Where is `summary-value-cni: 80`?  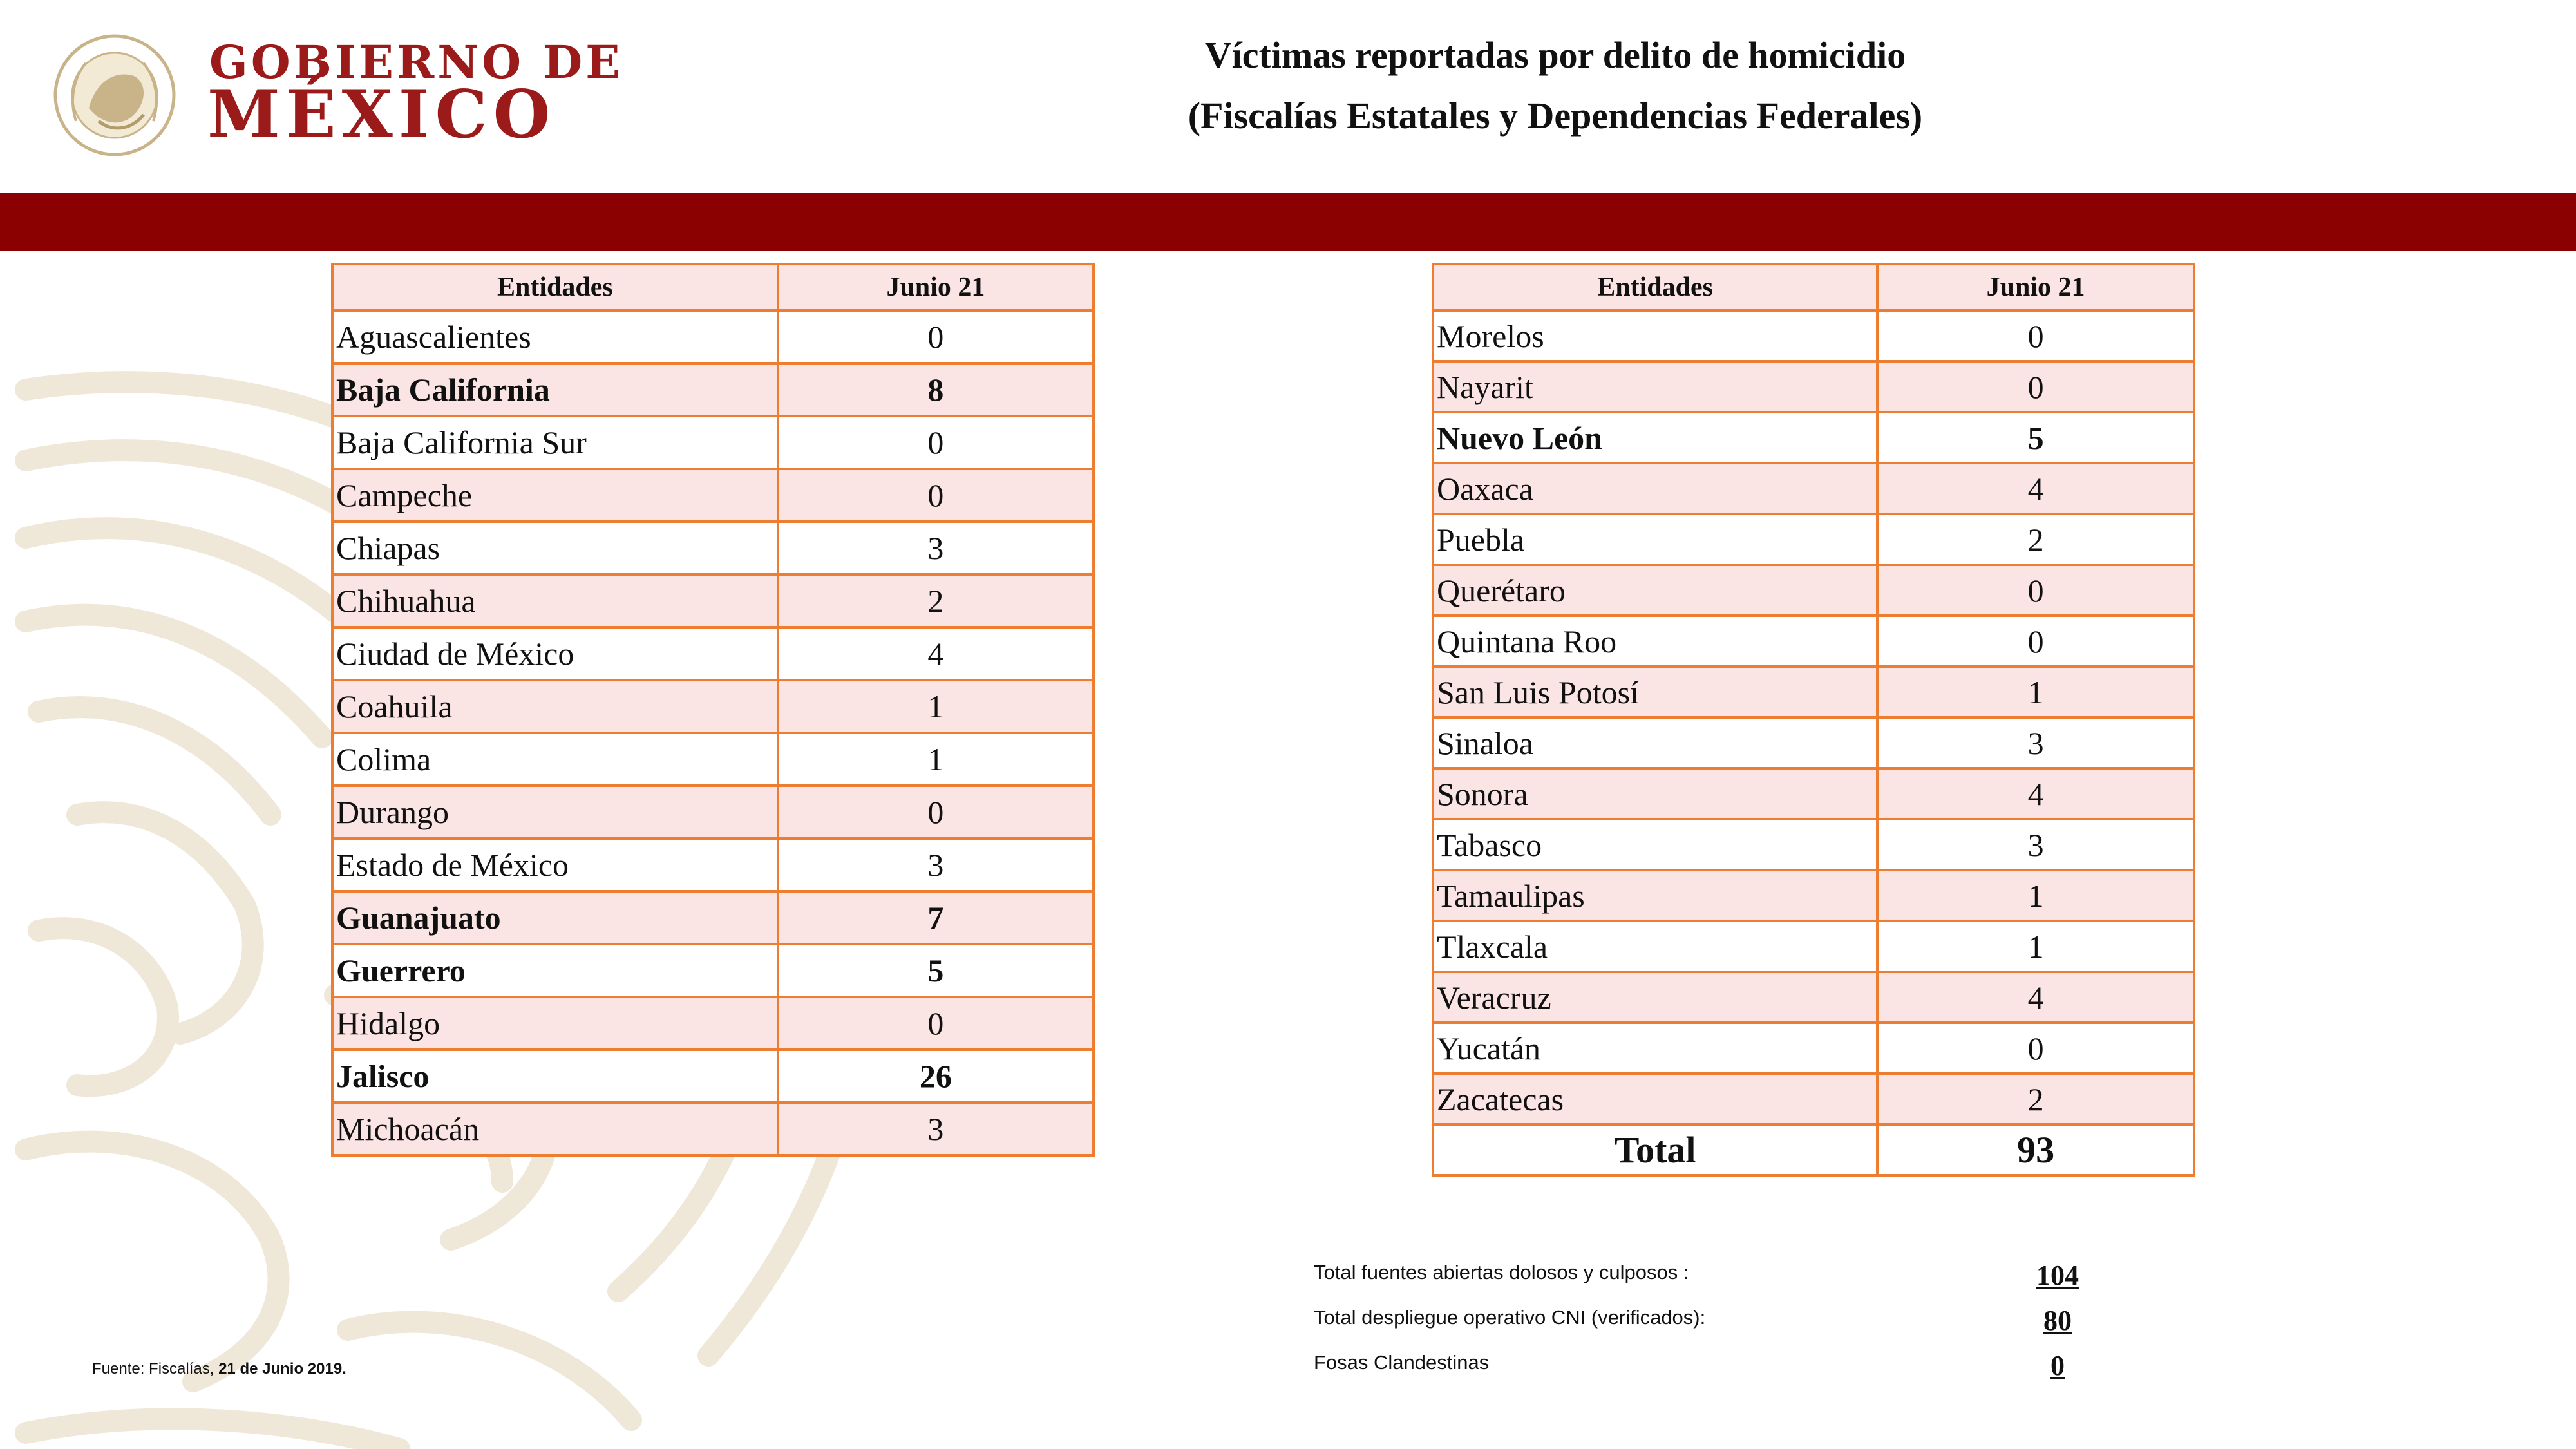 summary-value-cni: 80 is located at coordinates (2057, 1320).